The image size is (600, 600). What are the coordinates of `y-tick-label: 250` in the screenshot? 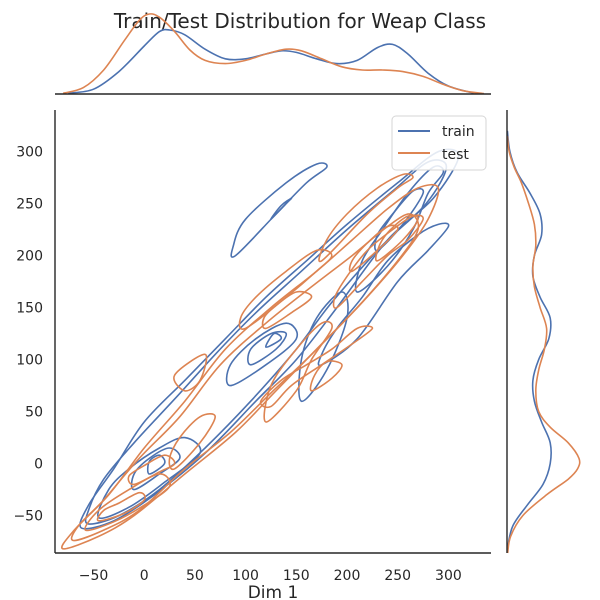 It's located at (29, 205).